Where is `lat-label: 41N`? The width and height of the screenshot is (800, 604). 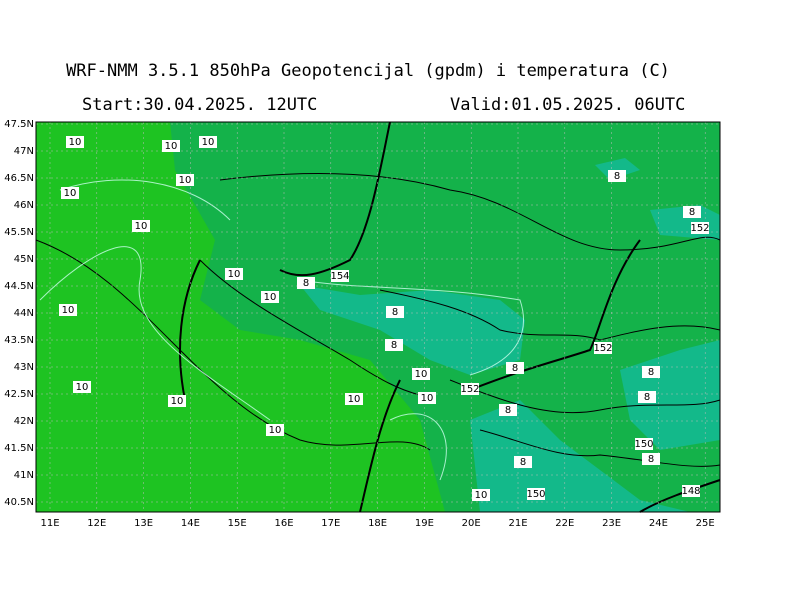
lat-label: 41N is located at coordinates (24, 475).